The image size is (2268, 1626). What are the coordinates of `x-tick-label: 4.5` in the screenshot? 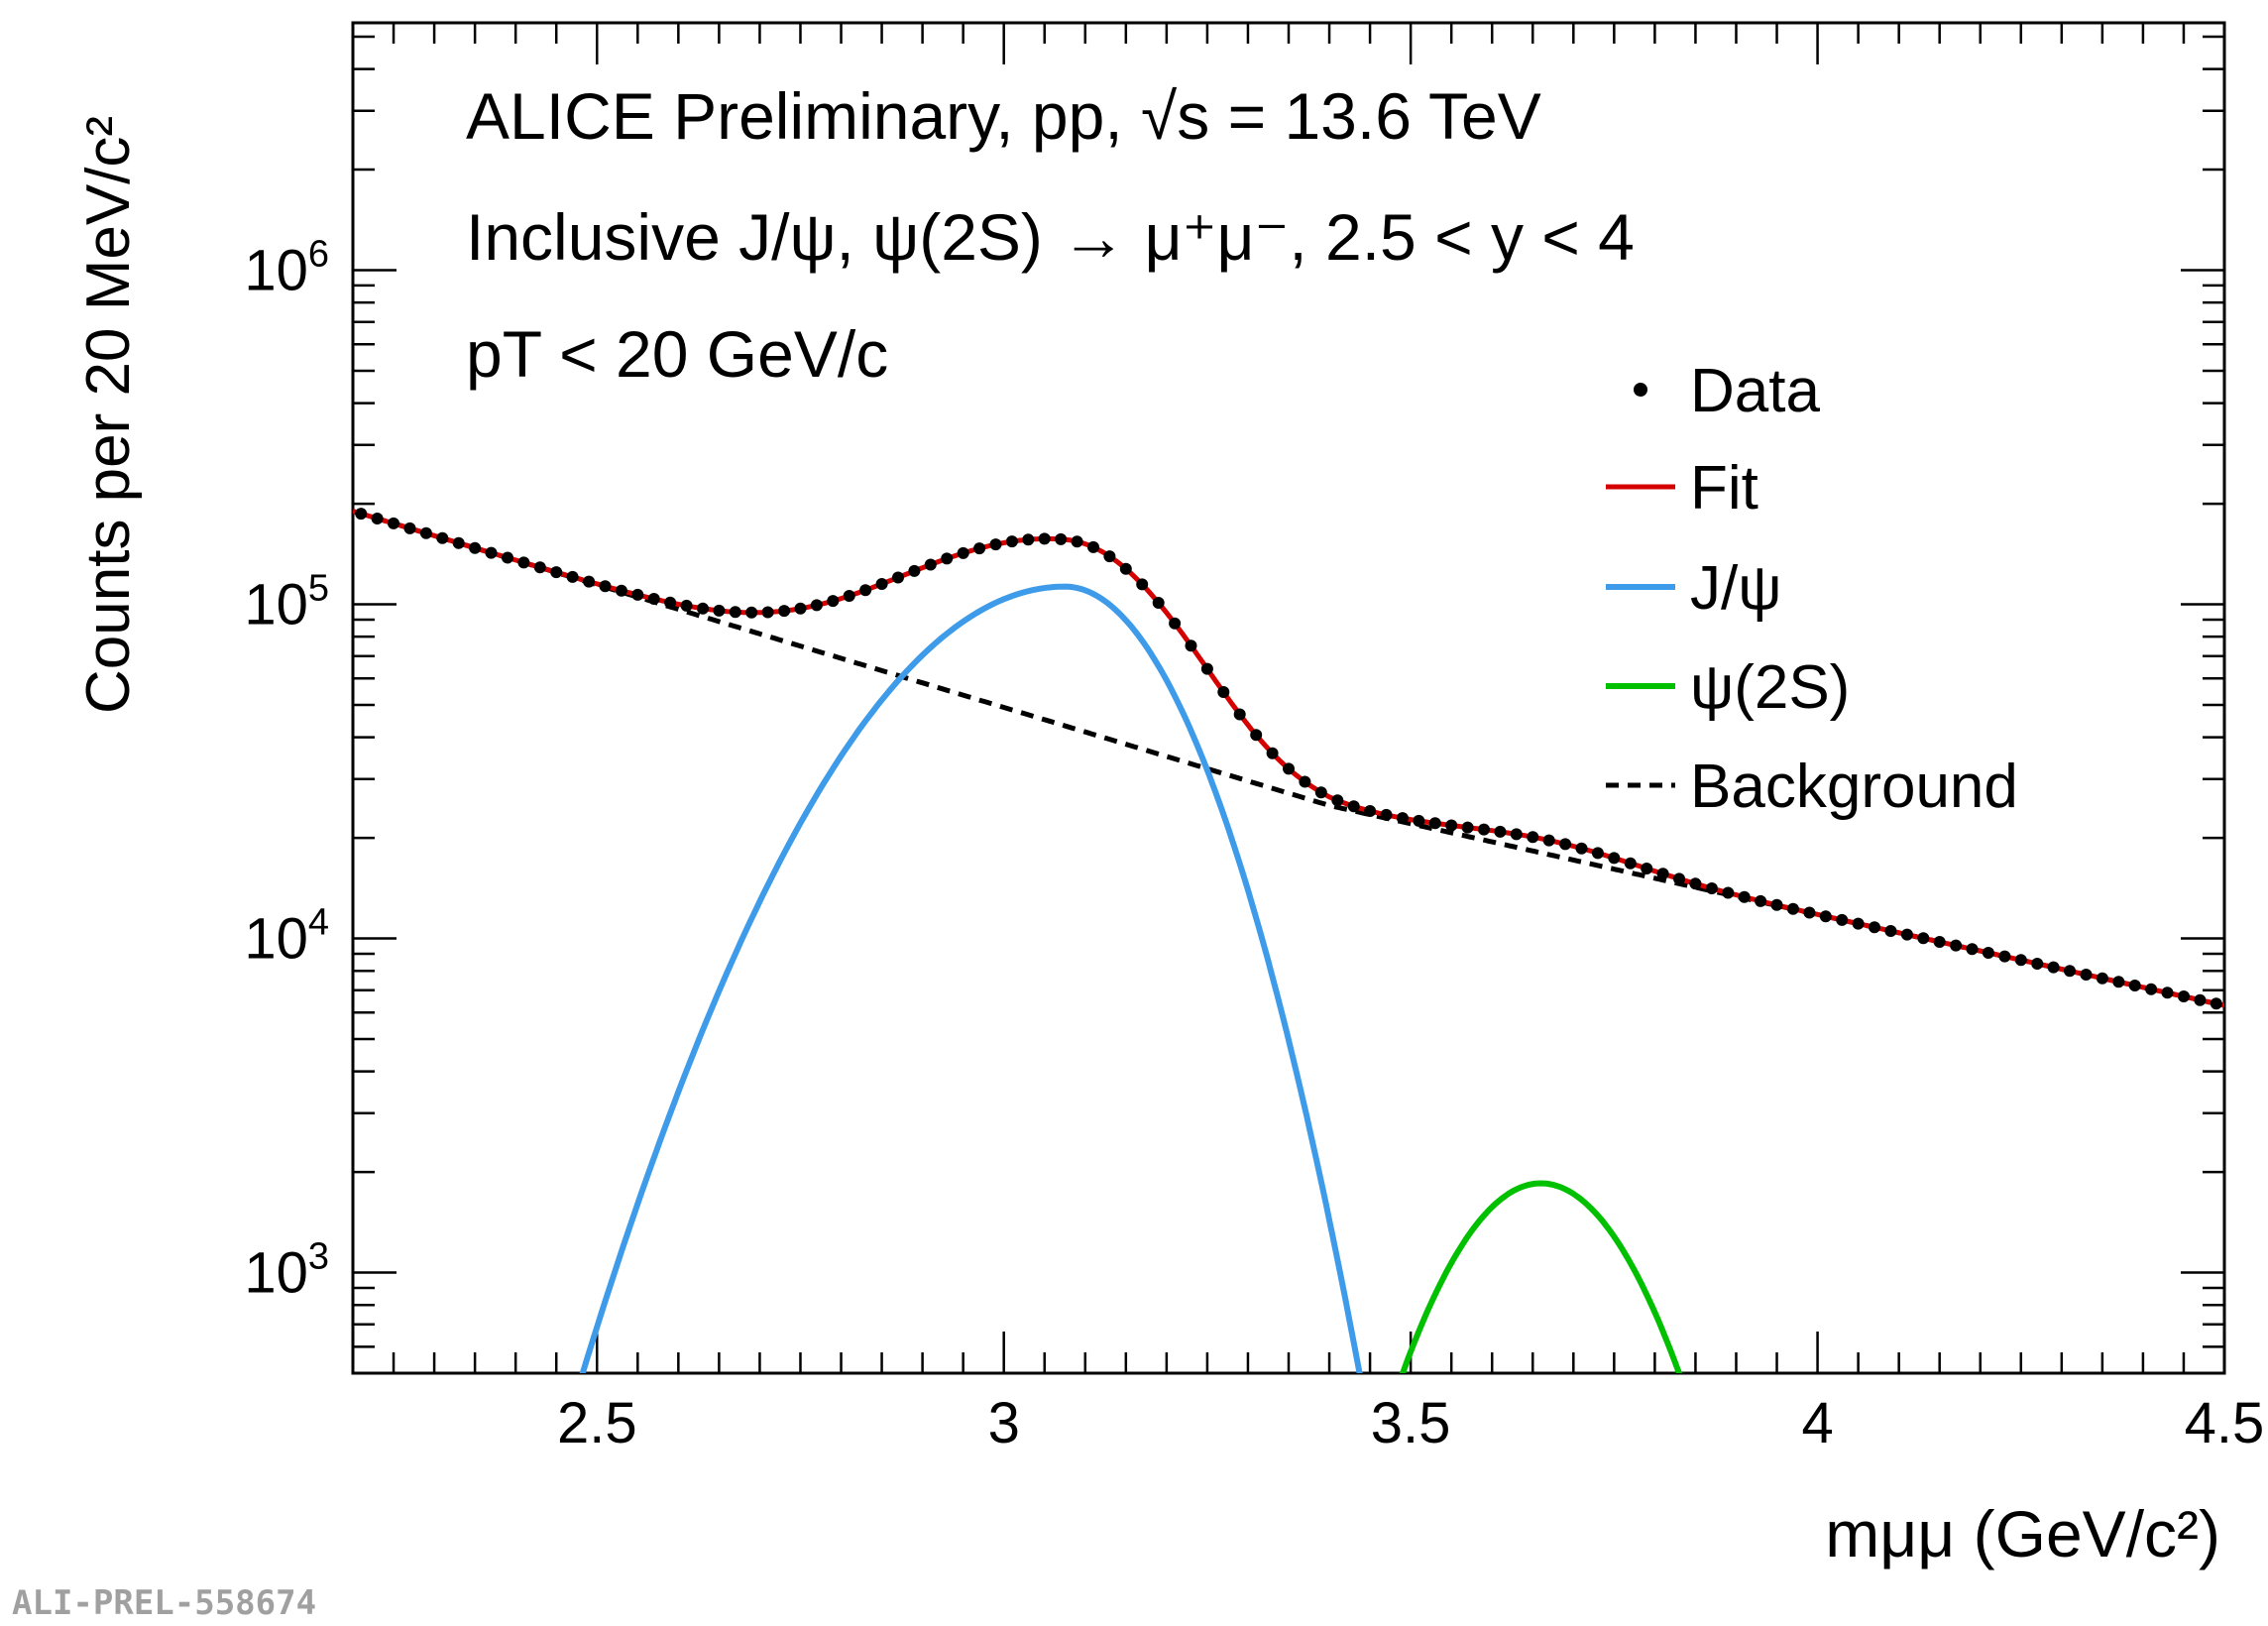 It's located at (2225, 1423).